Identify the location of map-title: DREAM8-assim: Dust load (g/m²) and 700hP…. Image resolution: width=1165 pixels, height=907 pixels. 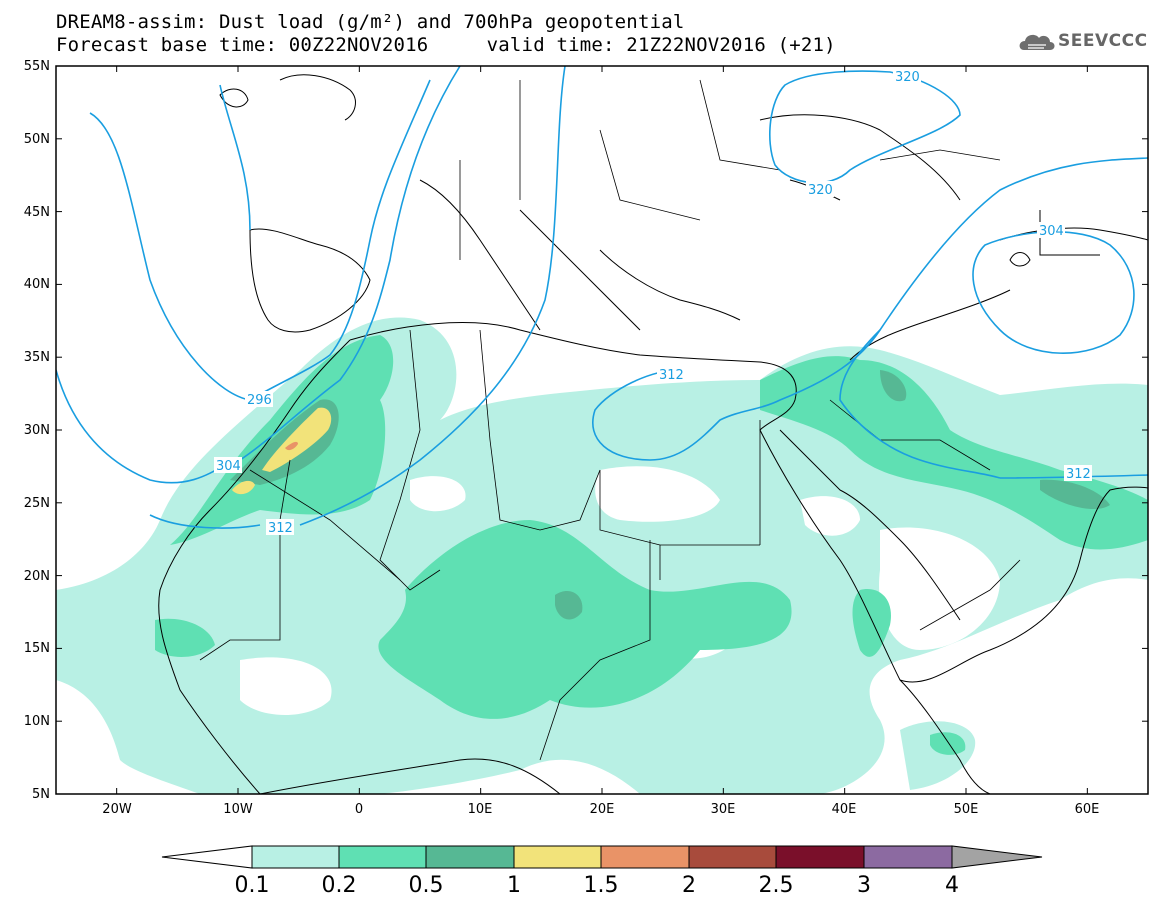
(370, 22).